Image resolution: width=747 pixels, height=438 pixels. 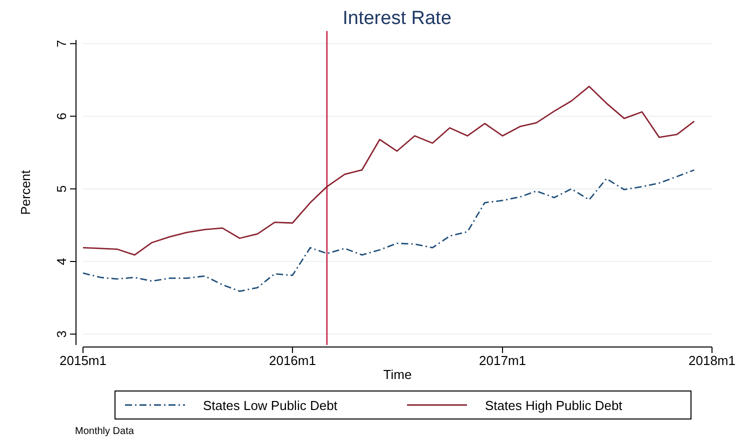 What do you see at coordinates (61, 116) in the screenshot?
I see `y-tick-label: 6` at bounding box center [61, 116].